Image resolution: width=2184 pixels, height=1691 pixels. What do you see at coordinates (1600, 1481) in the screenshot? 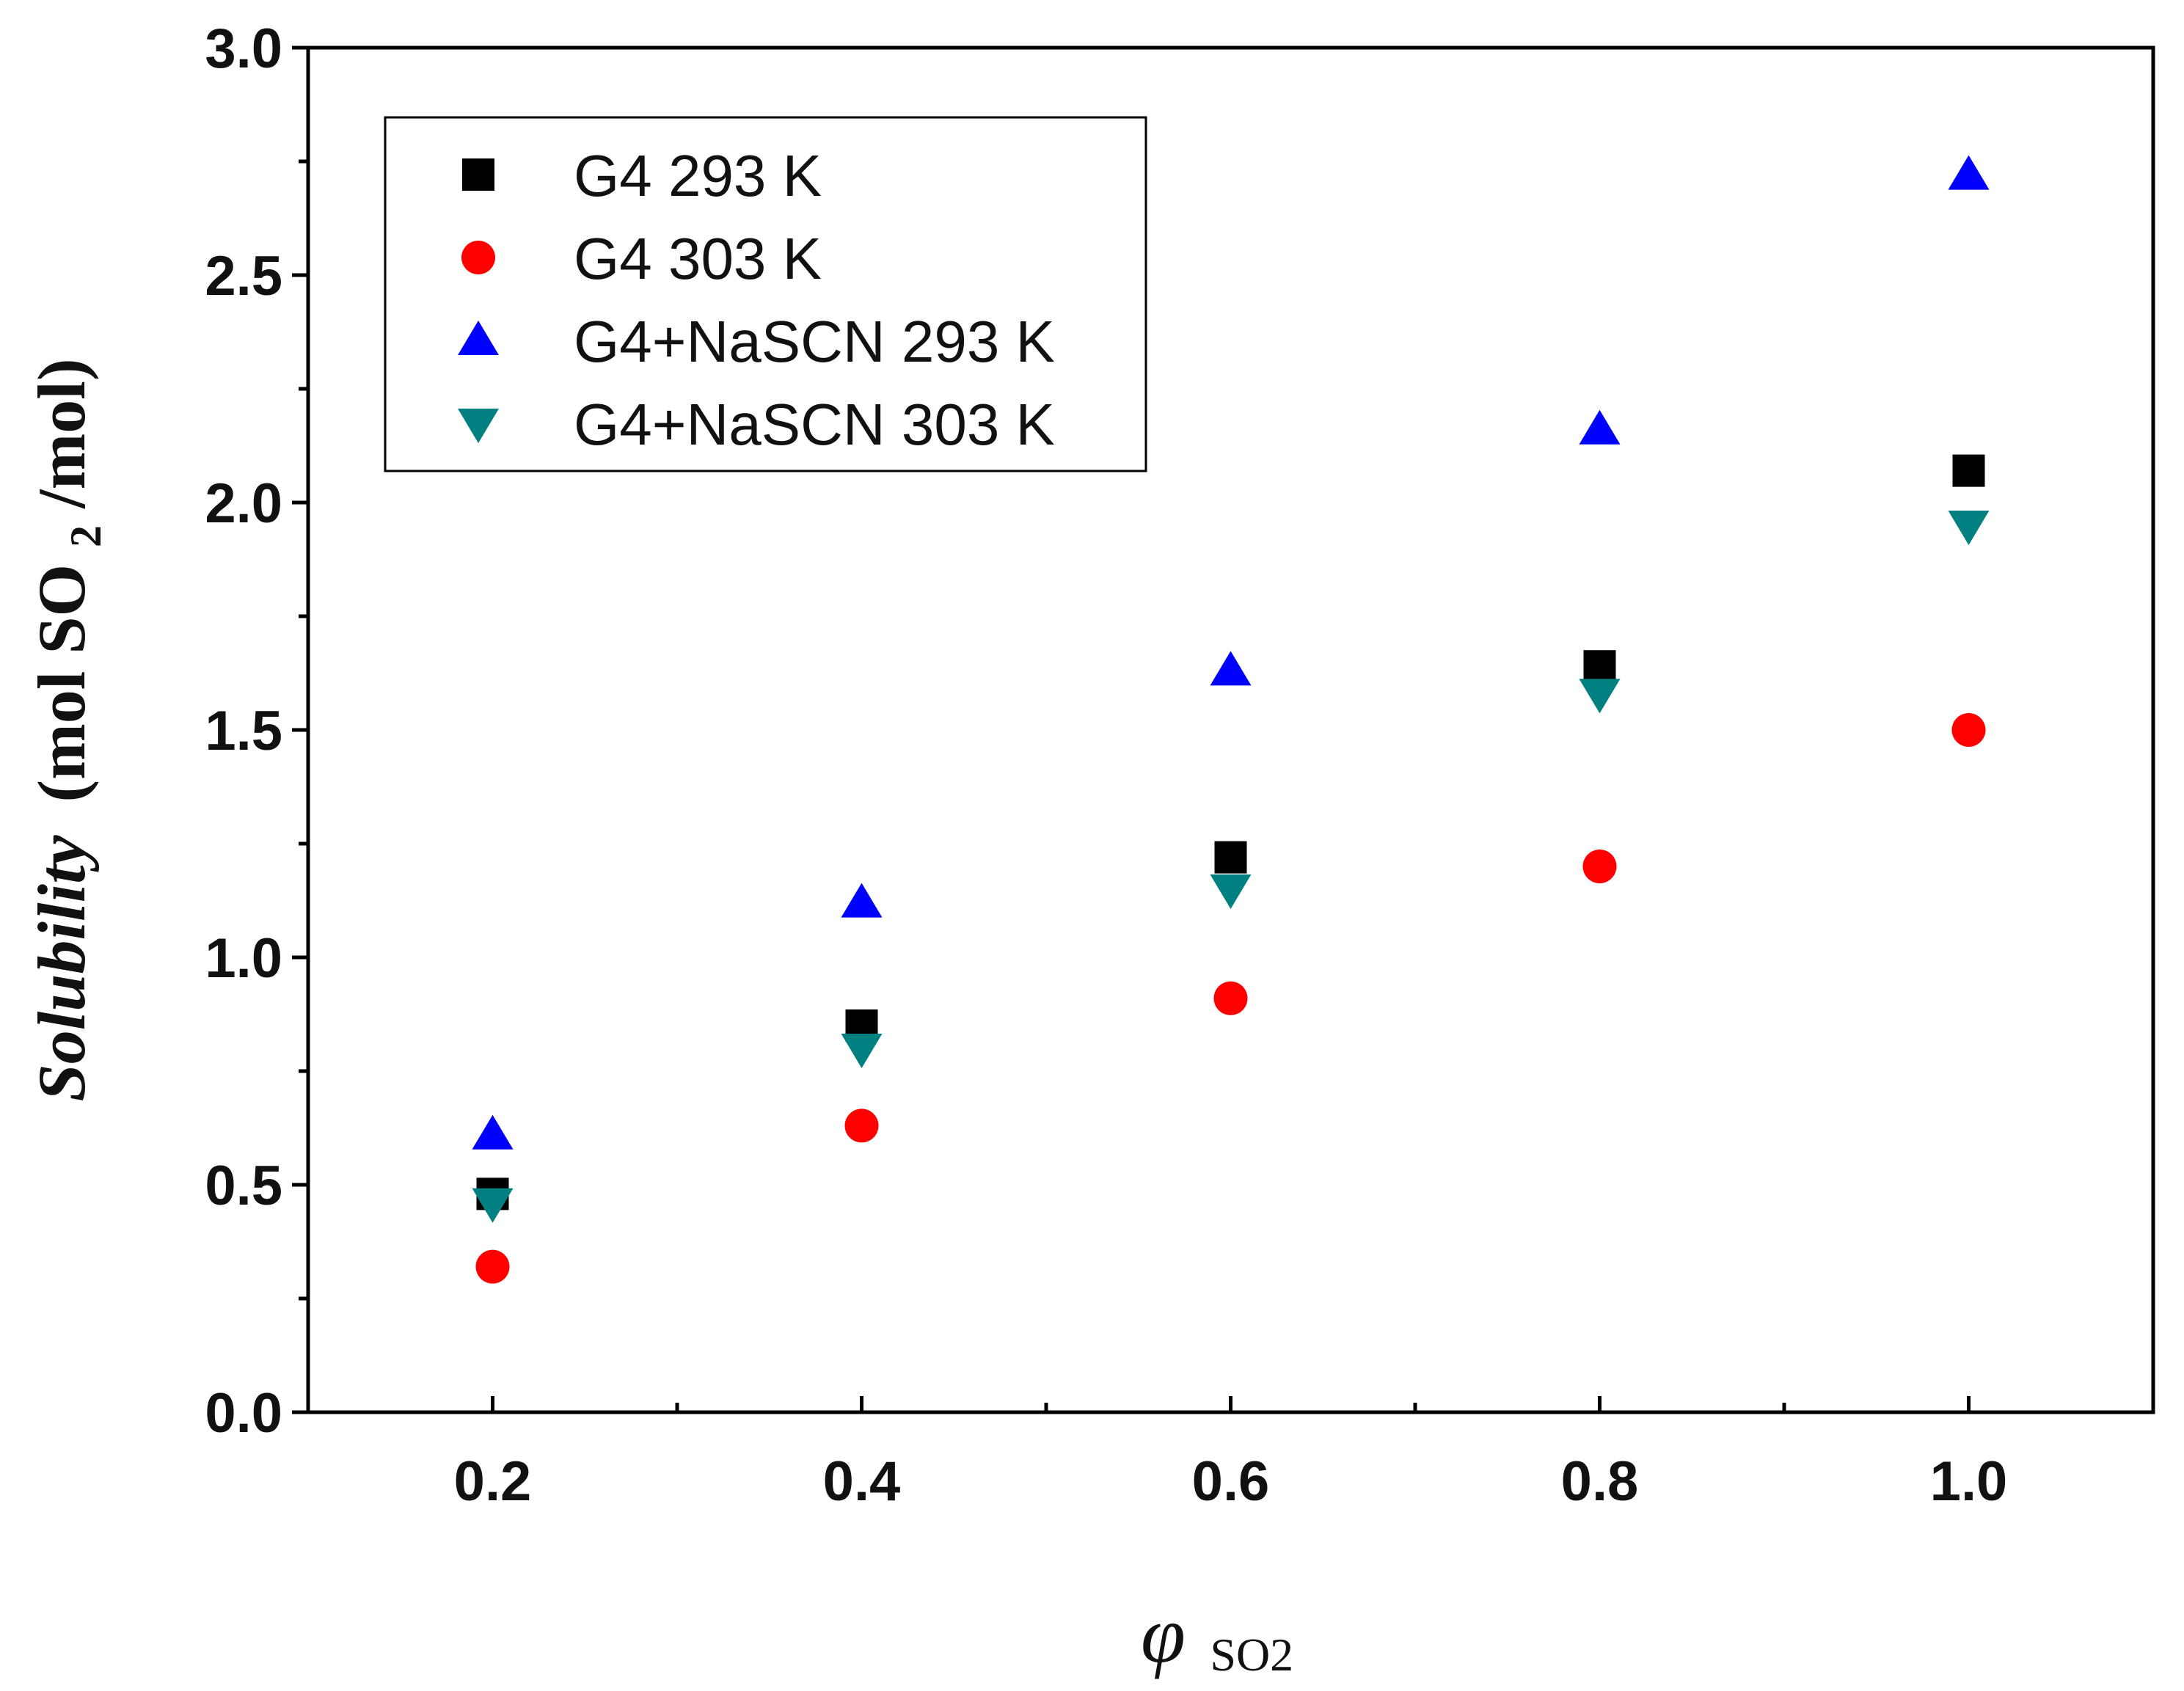
I see `x-tick-label: 0.8` at bounding box center [1600, 1481].